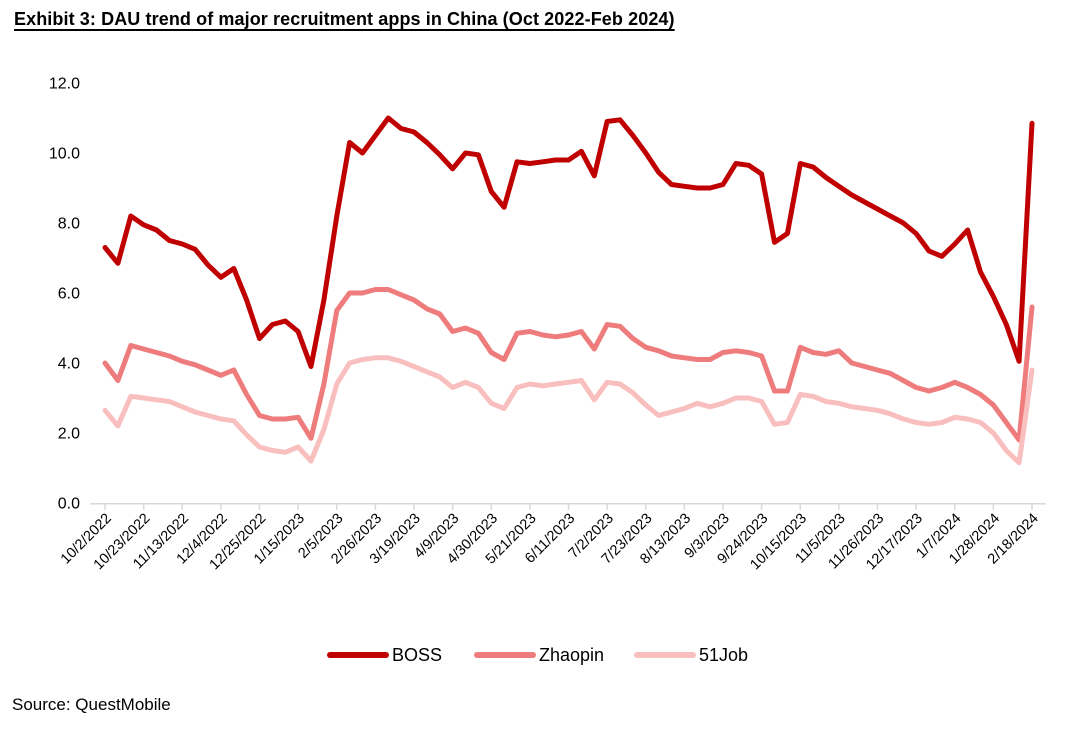 The width and height of the screenshot is (1080, 735). I want to click on y-axis-label: 12.0, so click(64, 84).